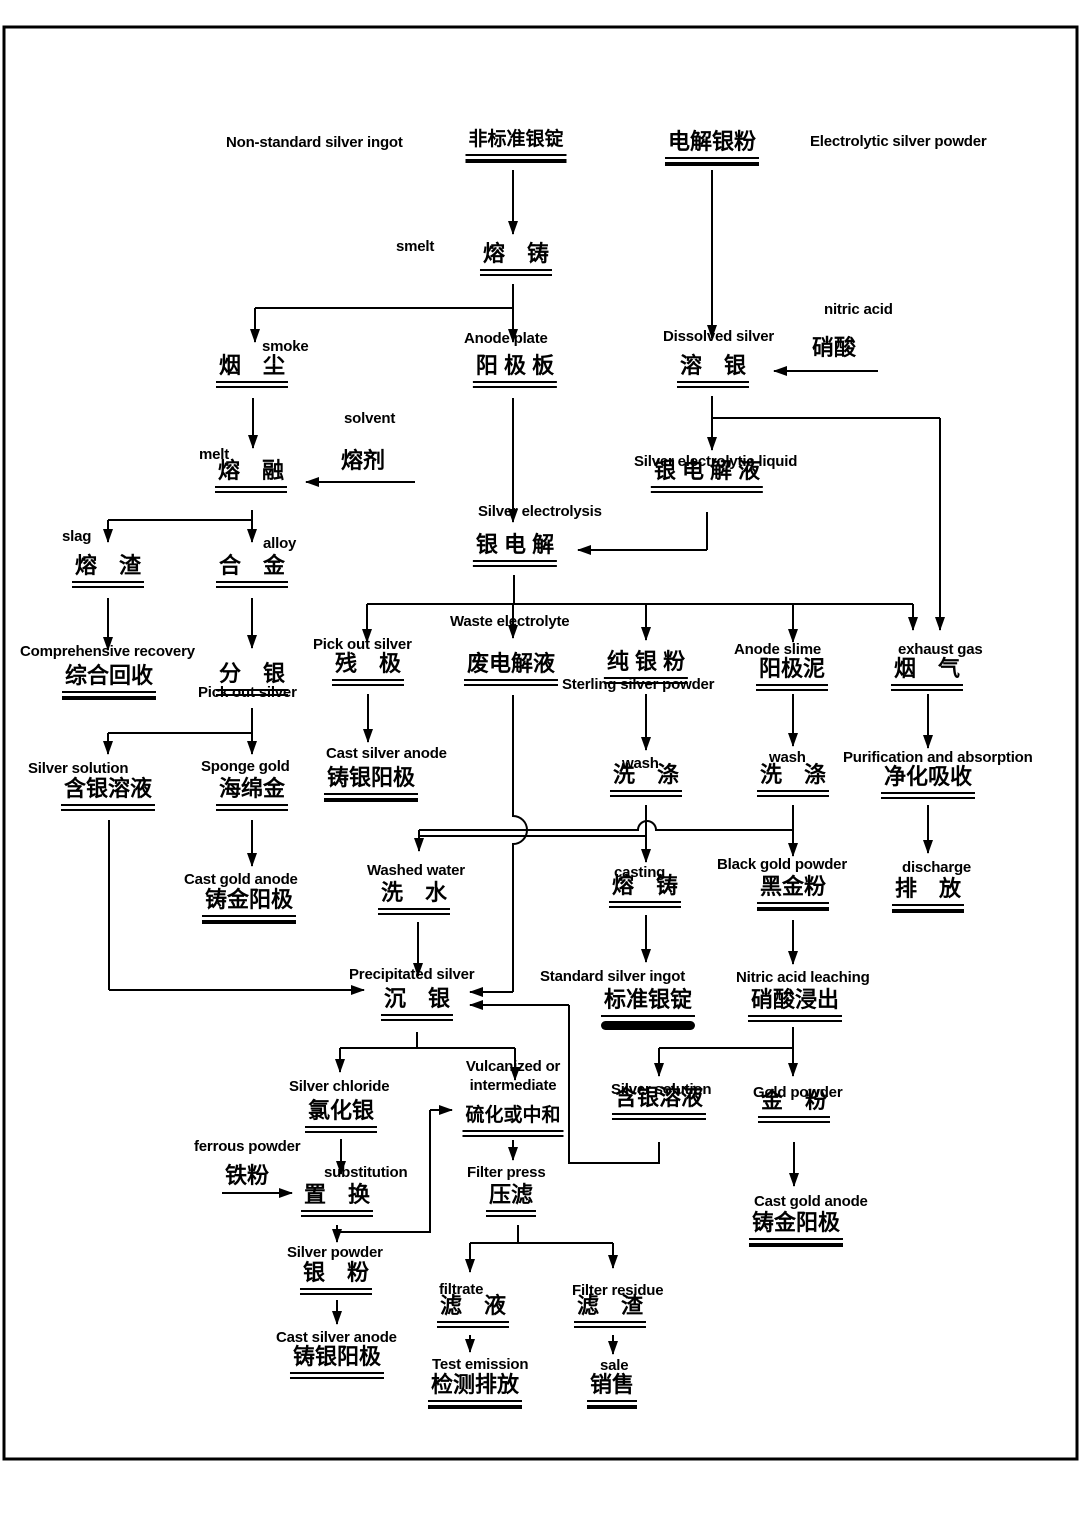  I want to click on node-melt: 熔 融, so click(251, 476).